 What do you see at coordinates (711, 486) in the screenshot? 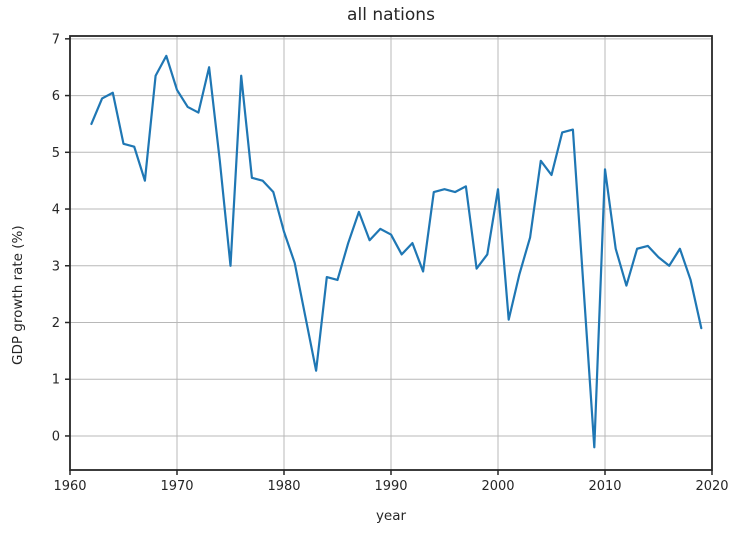
I see `x-tick-label: 2020` at bounding box center [711, 486].